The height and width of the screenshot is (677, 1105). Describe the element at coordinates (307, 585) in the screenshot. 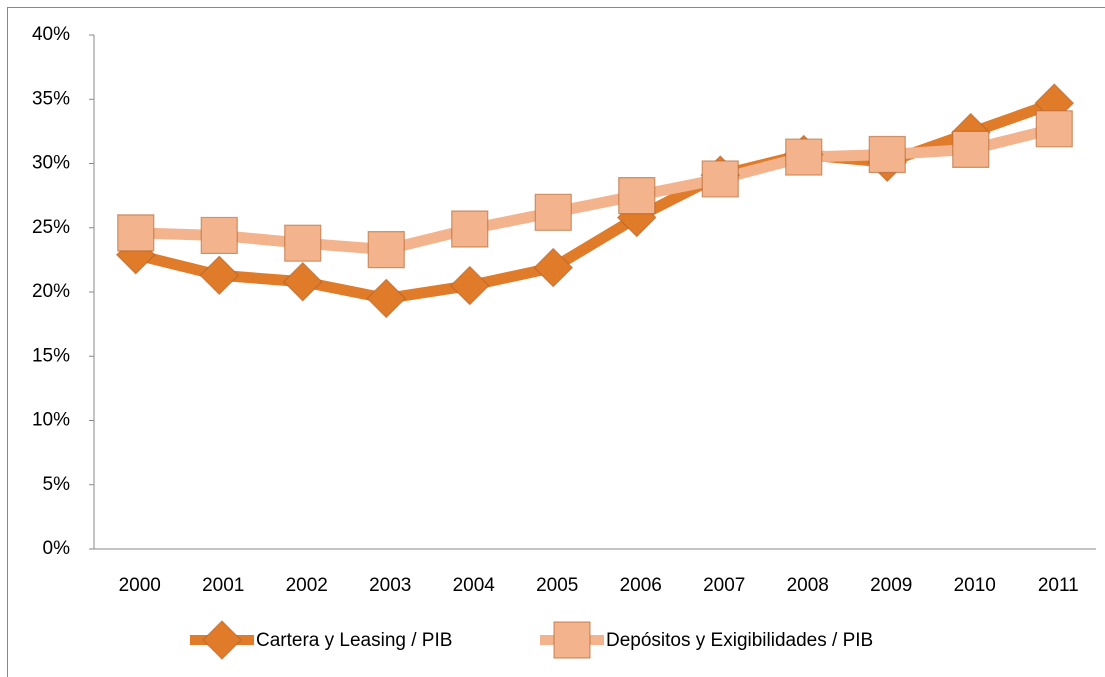

I see `x-tick-label: 2002` at that location.